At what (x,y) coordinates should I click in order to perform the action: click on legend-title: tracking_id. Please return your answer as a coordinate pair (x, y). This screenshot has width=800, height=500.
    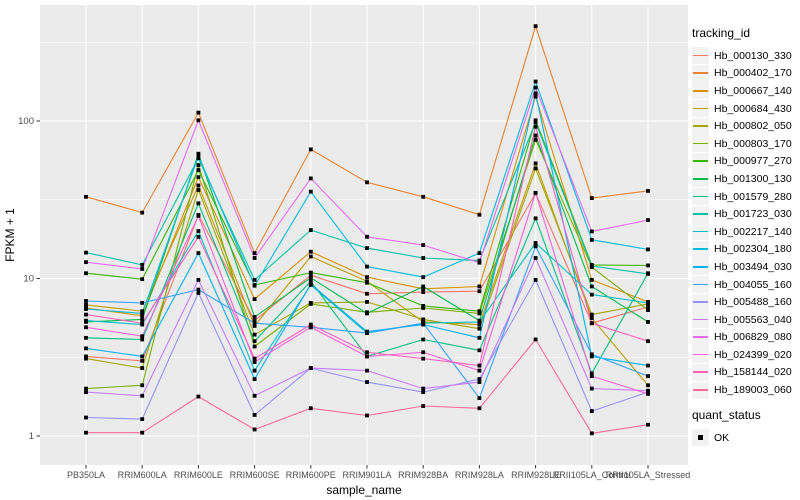
    Looking at the image, I should click on (721, 33).